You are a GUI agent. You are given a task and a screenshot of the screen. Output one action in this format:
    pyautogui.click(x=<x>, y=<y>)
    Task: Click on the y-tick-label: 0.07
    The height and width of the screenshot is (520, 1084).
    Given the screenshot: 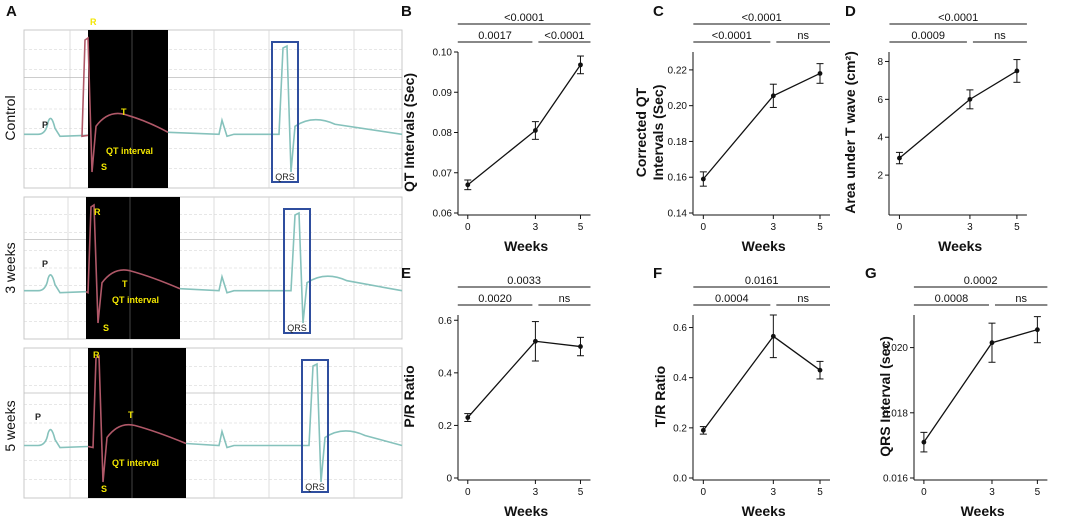 What is the action you would take?
    pyautogui.click(x=443, y=173)
    